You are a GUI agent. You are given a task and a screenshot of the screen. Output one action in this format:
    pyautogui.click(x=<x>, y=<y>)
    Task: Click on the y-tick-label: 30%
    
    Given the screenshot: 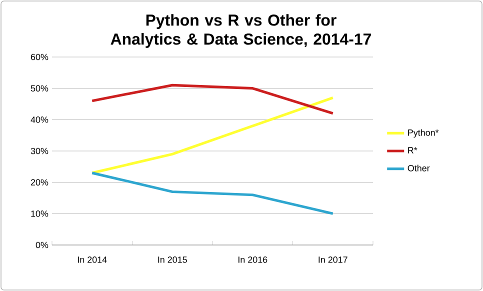 What is the action you would take?
    pyautogui.click(x=39, y=151)
    